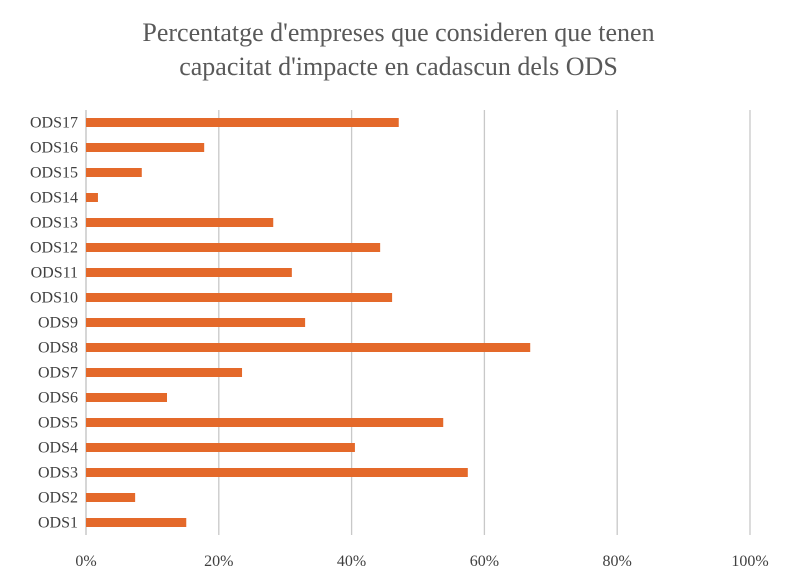 The image size is (797, 585). Describe the element at coordinates (239, 297) in the screenshot. I see `bar-ods10` at that location.